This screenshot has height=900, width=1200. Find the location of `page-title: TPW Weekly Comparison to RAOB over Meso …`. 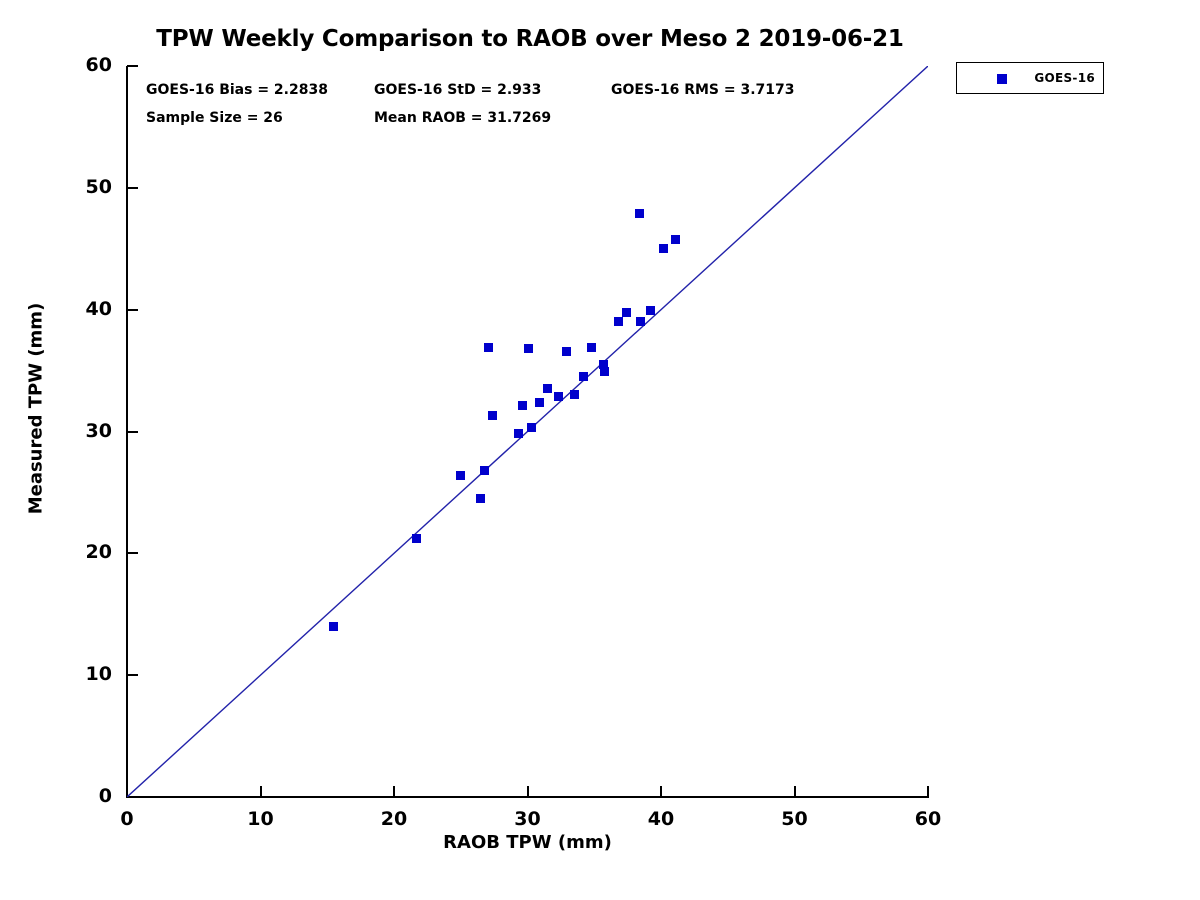

page-title: TPW Weekly Comparison to RAOB over Meso … is located at coordinates (530, 39).